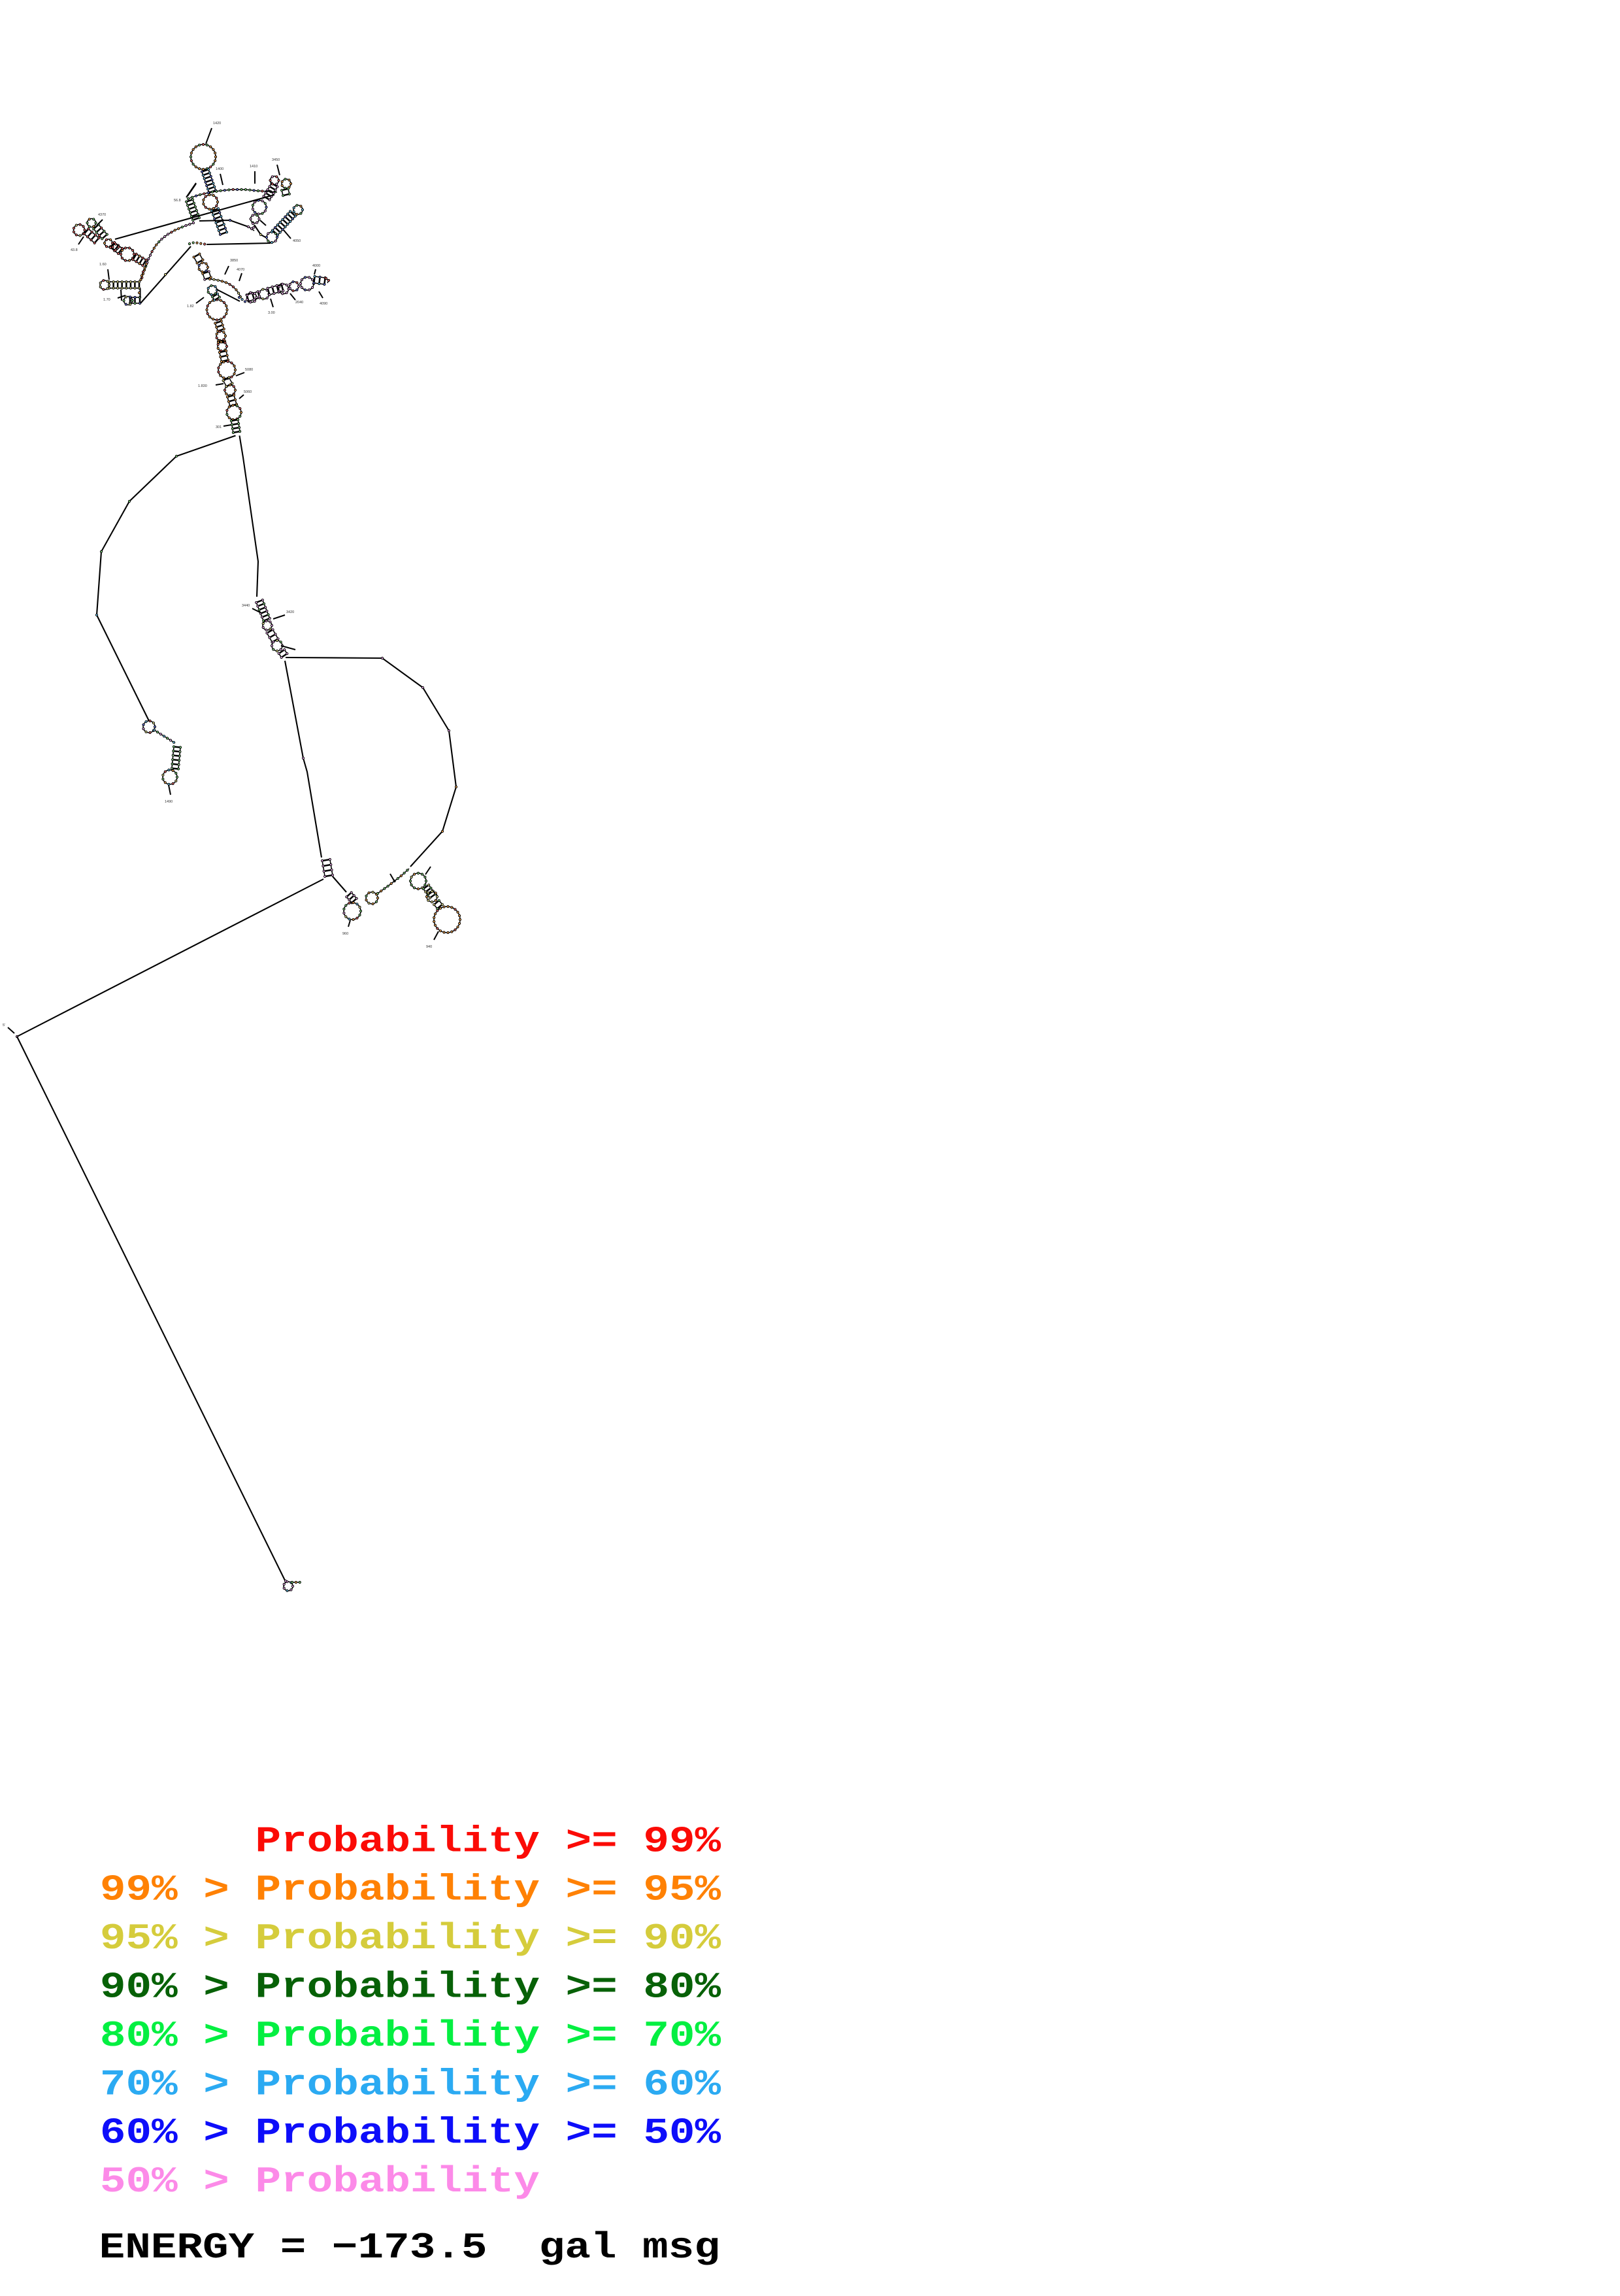 This screenshot has height=2296, width=1620. I want to click on svg-text: 1.60, so click(103, 265).